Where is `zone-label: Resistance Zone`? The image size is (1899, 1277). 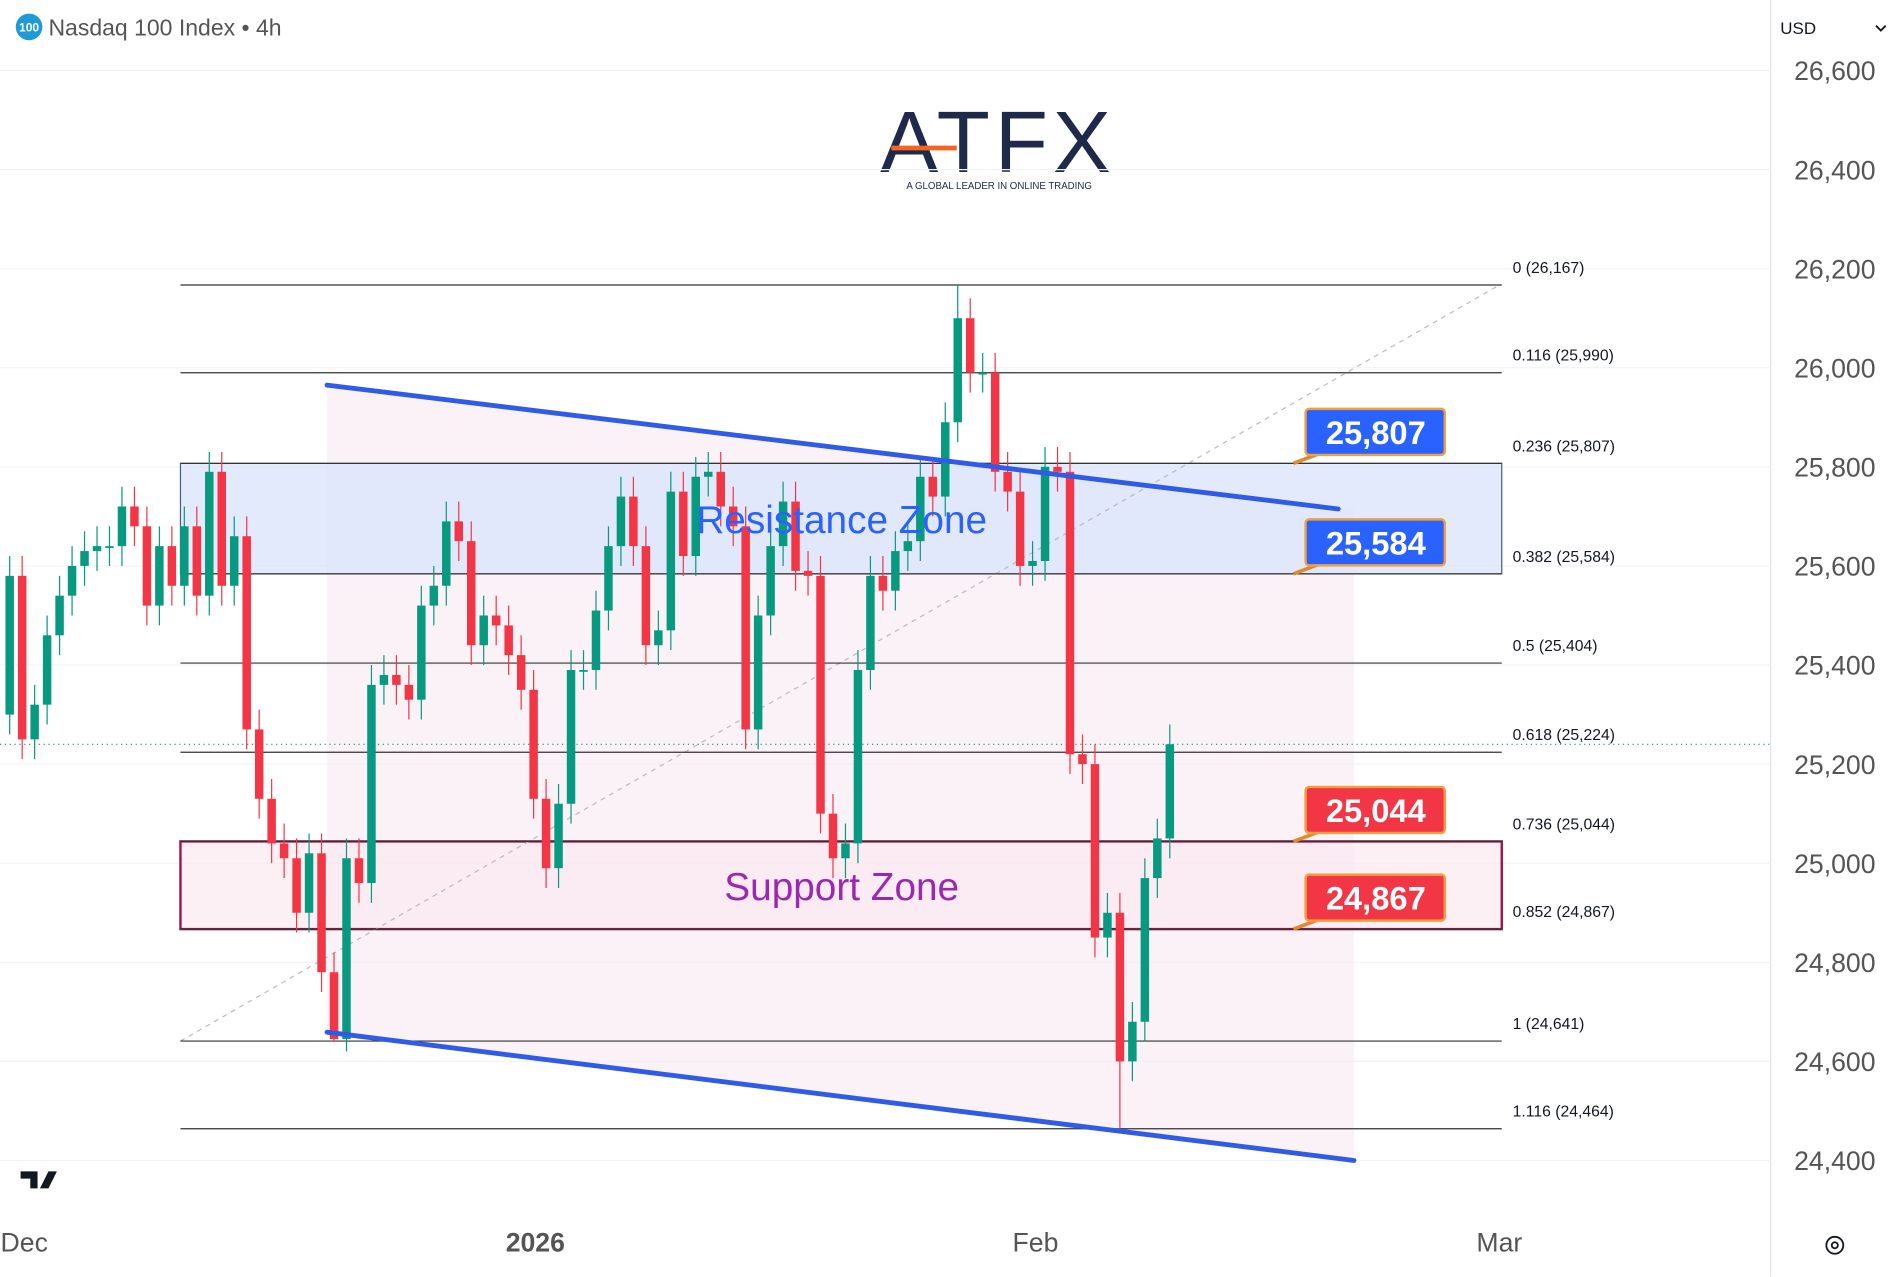 zone-label: Resistance Zone is located at coordinates (841, 520).